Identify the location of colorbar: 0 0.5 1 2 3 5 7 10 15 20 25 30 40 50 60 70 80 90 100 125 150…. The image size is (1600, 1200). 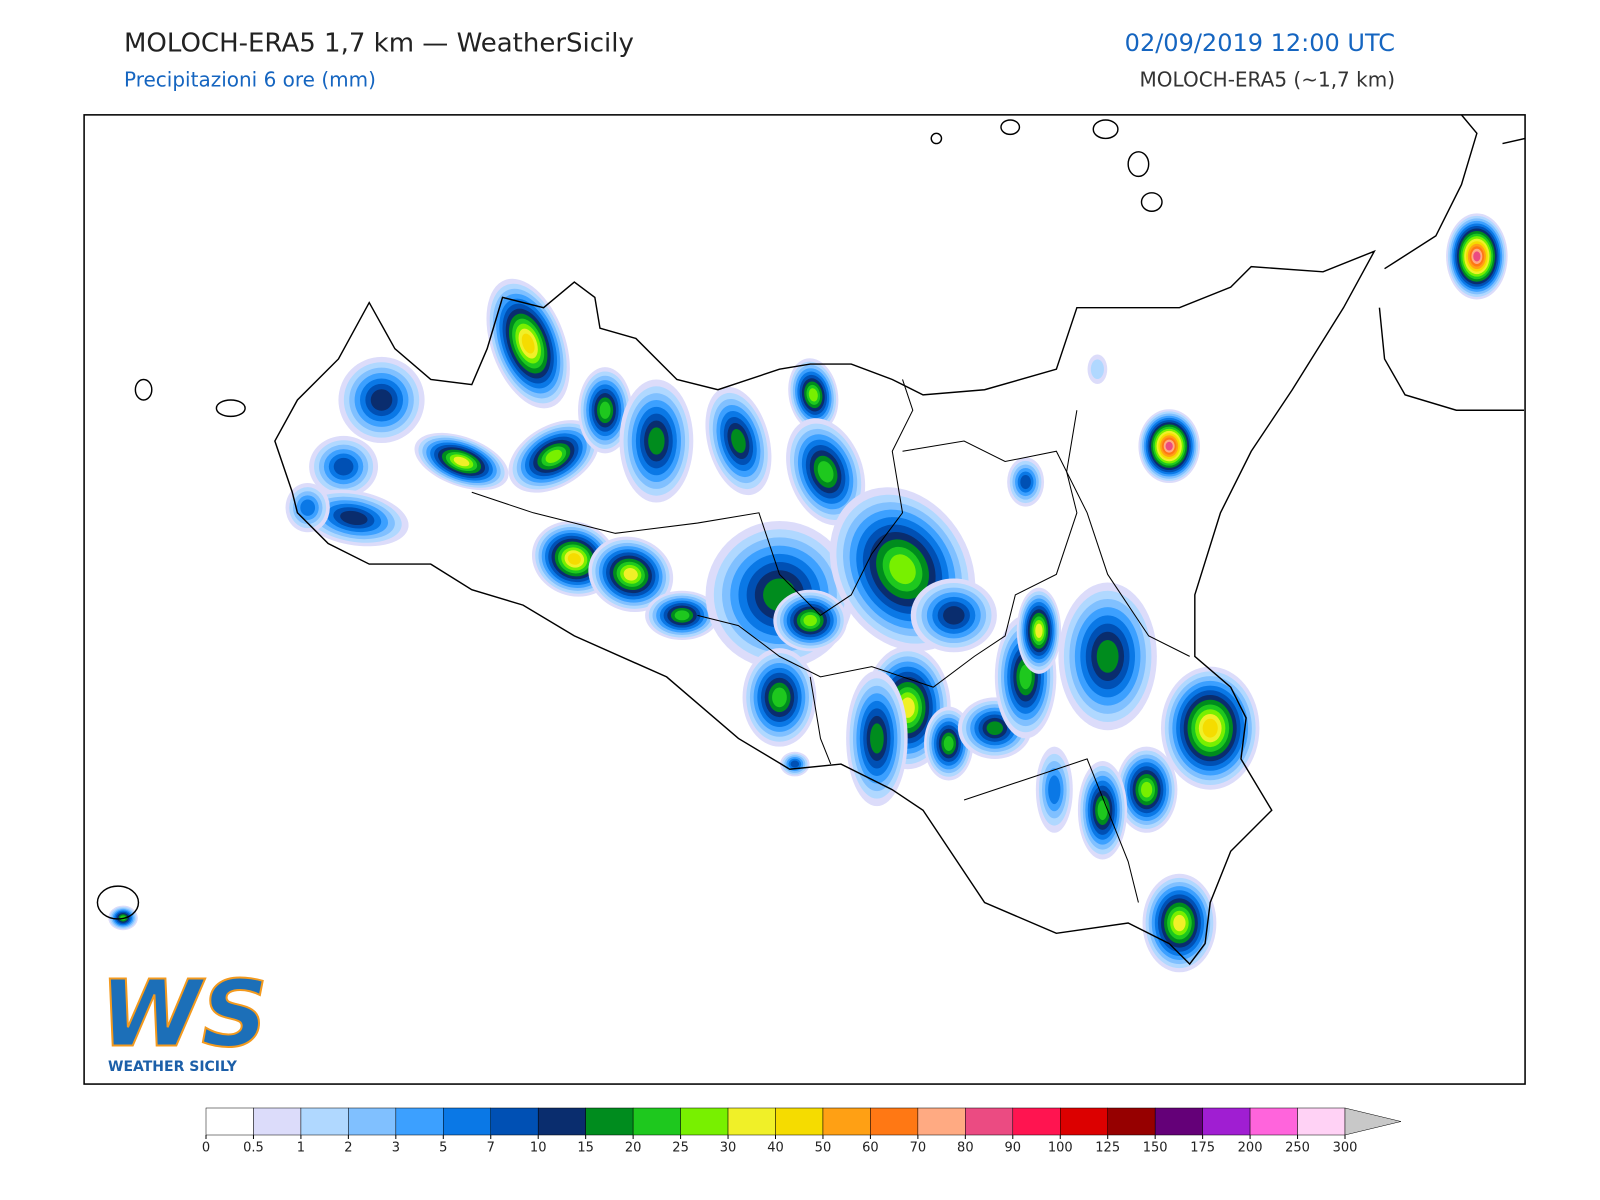
(802, 1131).